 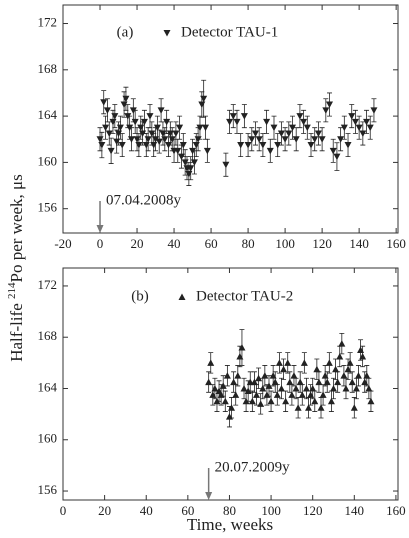 I want to click on x-tick-label: 0, so click(x=100, y=243).